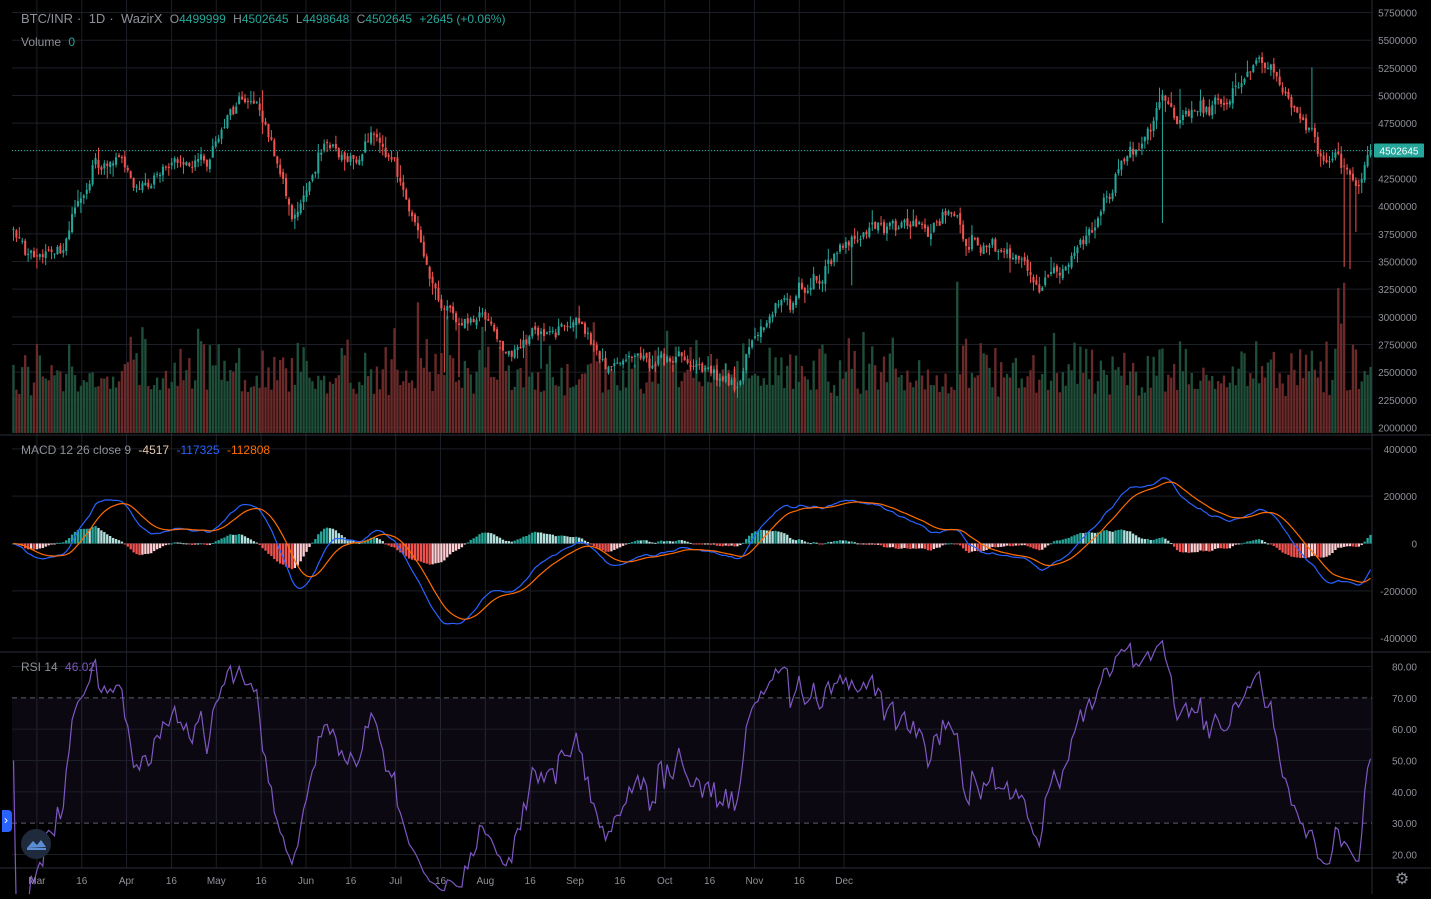  I want to click on time-tick-label: 16, so click(262, 881).